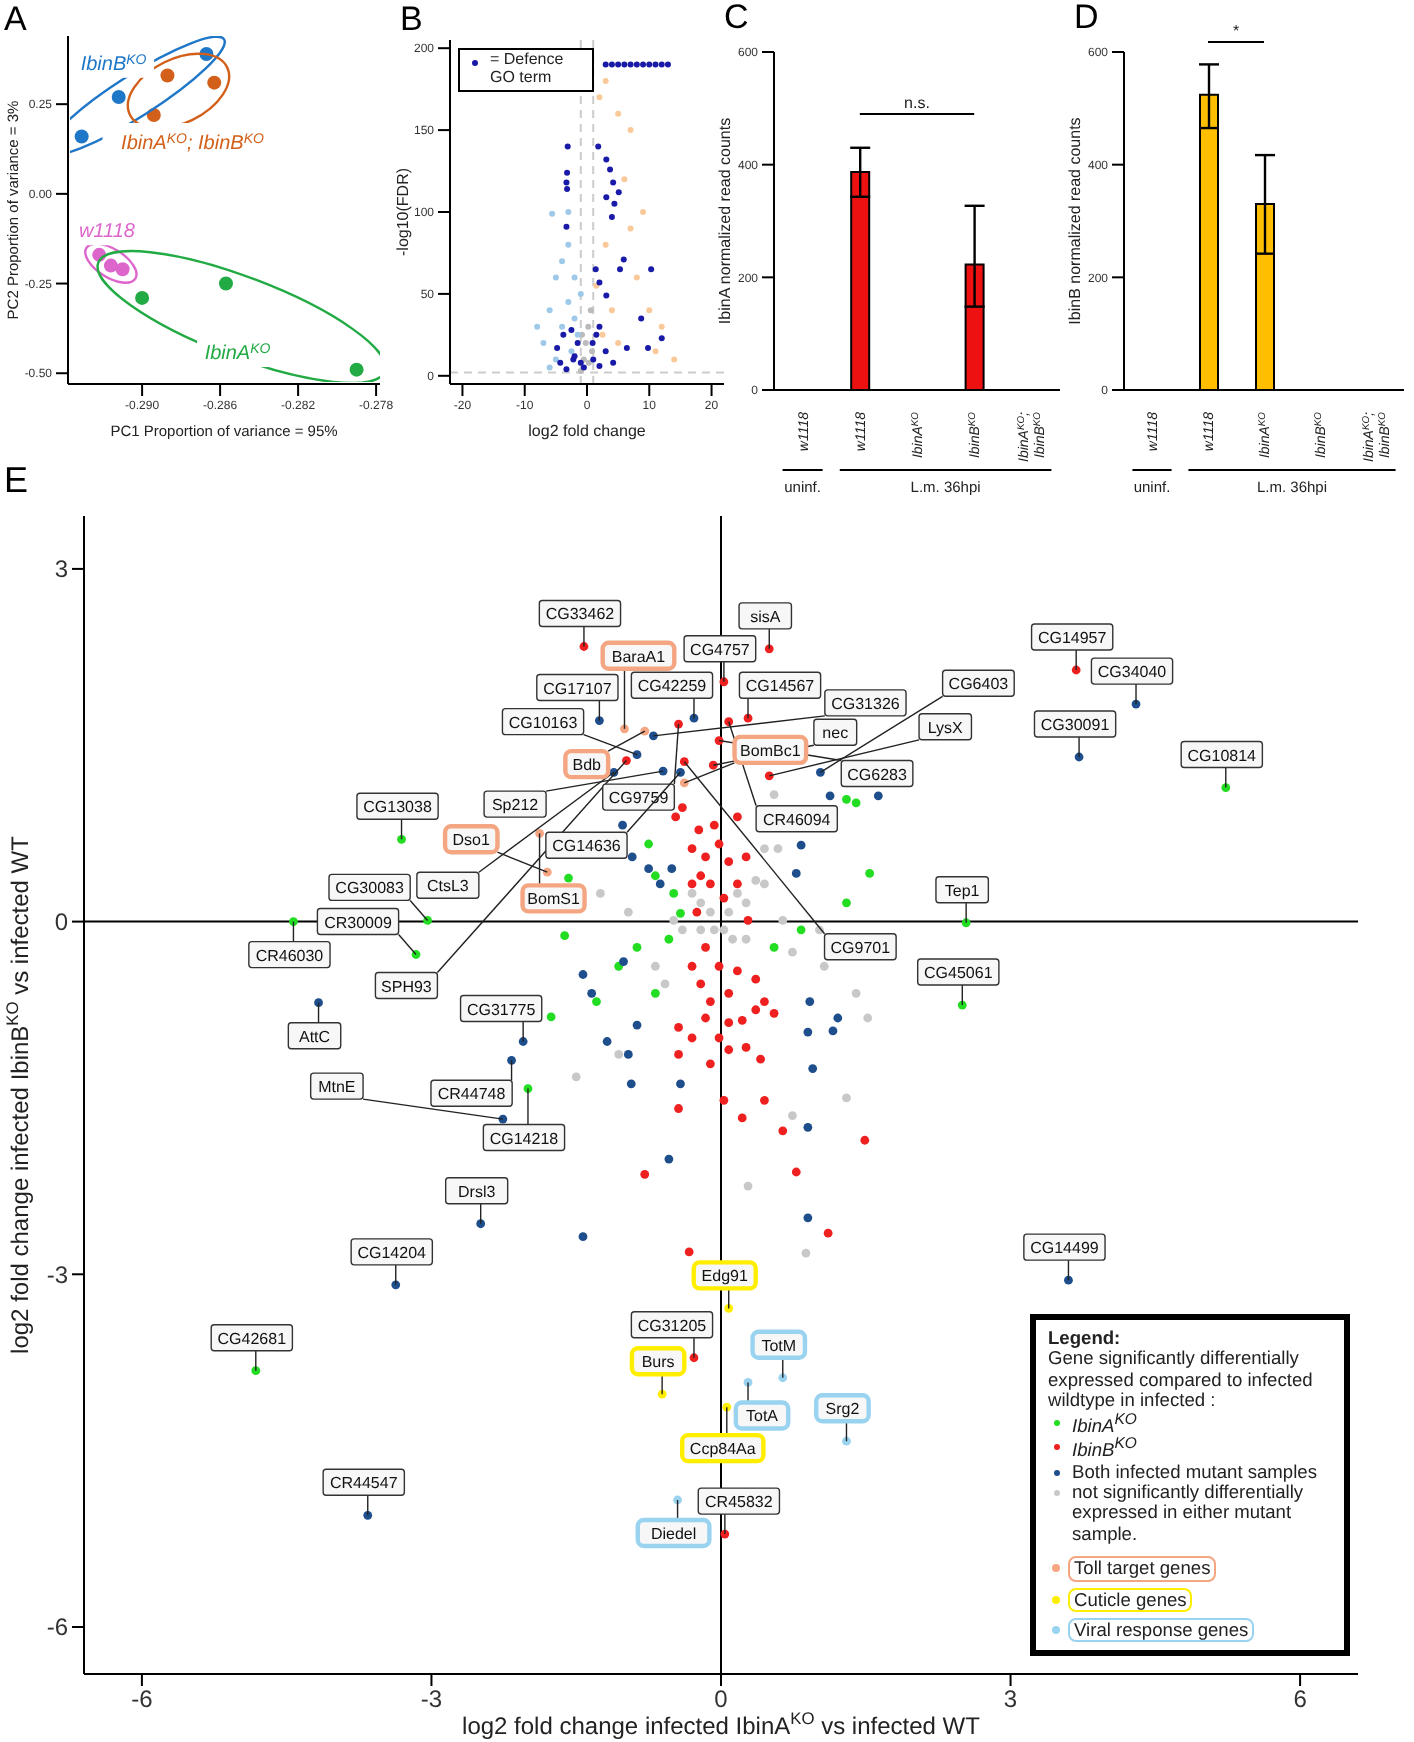 This screenshot has height=1742, width=1414. What do you see at coordinates (528, 69) in the screenshot?
I see `legend-label: = Defence GO term` at bounding box center [528, 69].